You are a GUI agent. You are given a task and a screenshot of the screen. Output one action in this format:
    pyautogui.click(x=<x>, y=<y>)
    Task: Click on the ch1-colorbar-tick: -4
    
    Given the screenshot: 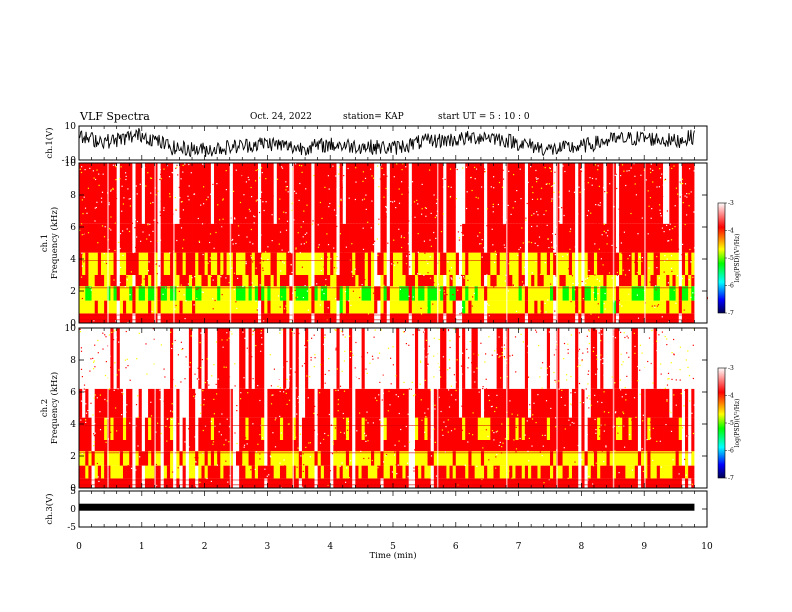 What is the action you would take?
    pyautogui.click(x=731, y=231)
    